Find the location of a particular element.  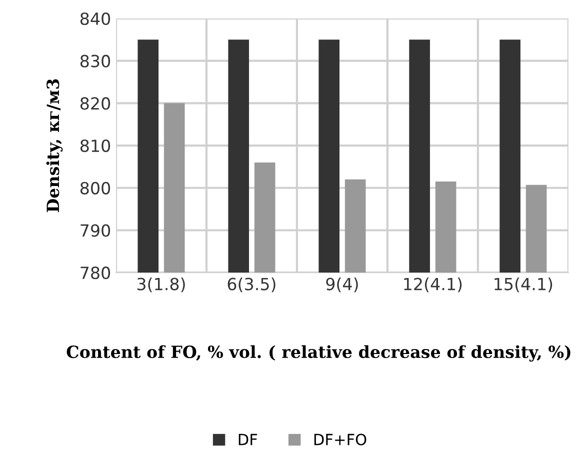

x-tick-label: 9(4) is located at coordinates (342, 284).